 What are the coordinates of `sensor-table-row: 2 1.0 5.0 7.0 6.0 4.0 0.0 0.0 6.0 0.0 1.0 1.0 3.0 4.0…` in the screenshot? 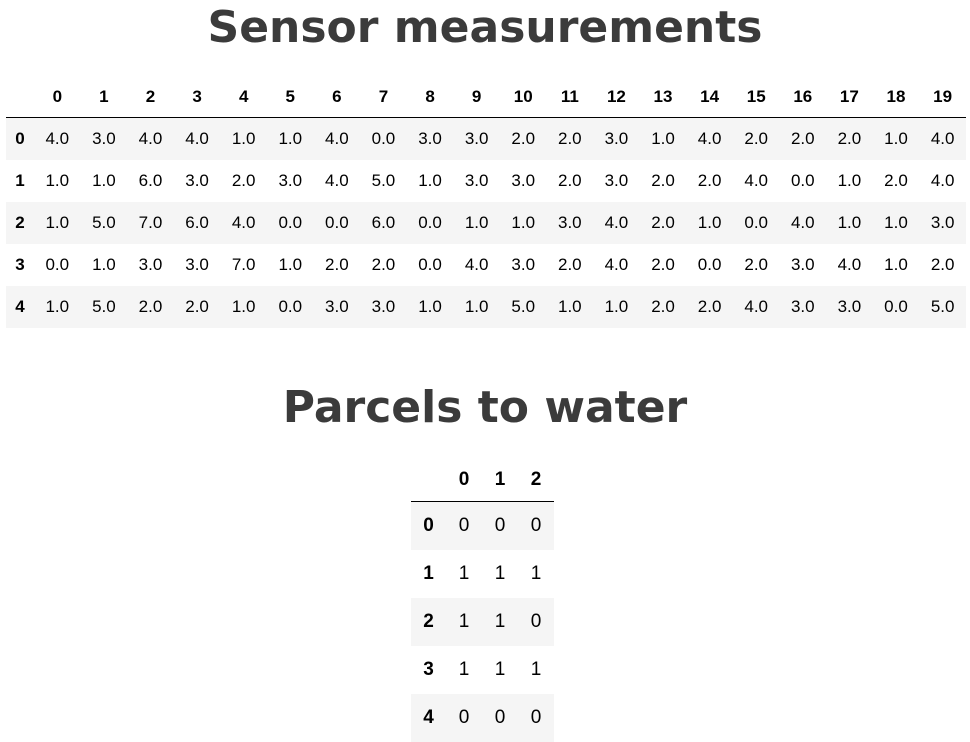 It's located at (486, 222).